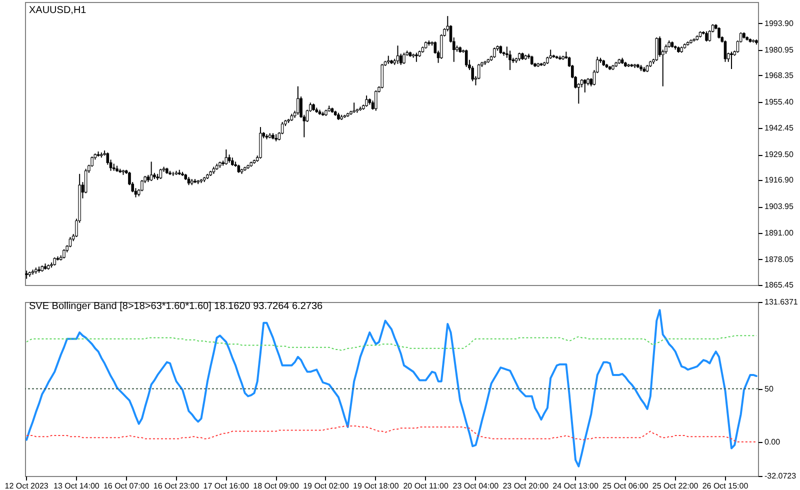 This screenshot has width=800, height=490. Describe the element at coordinates (675, 486) in the screenshot. I see `x-tick-label: 25 Oct 22:00` at that location.